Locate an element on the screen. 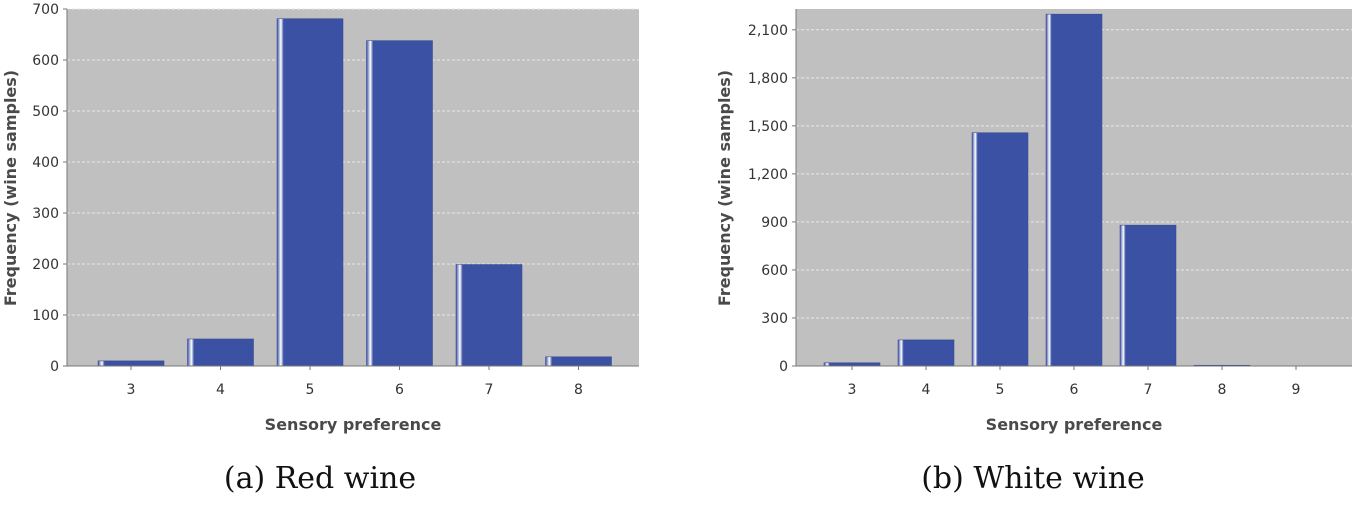 The height and width of the screenshot is (514, 1354). y-tick-label: 500 is located at coordinates (45, 112).